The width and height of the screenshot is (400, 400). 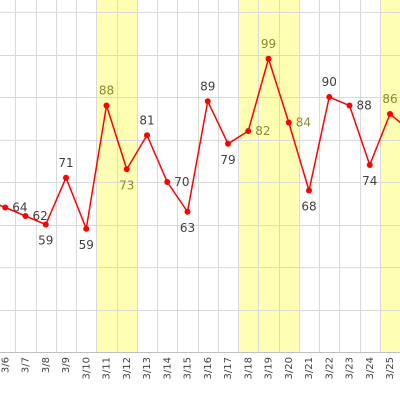 What do you see at coordinates (45, 224) in the screenshot?
I see `data-point-3/8` at bounding box center [45, 224].